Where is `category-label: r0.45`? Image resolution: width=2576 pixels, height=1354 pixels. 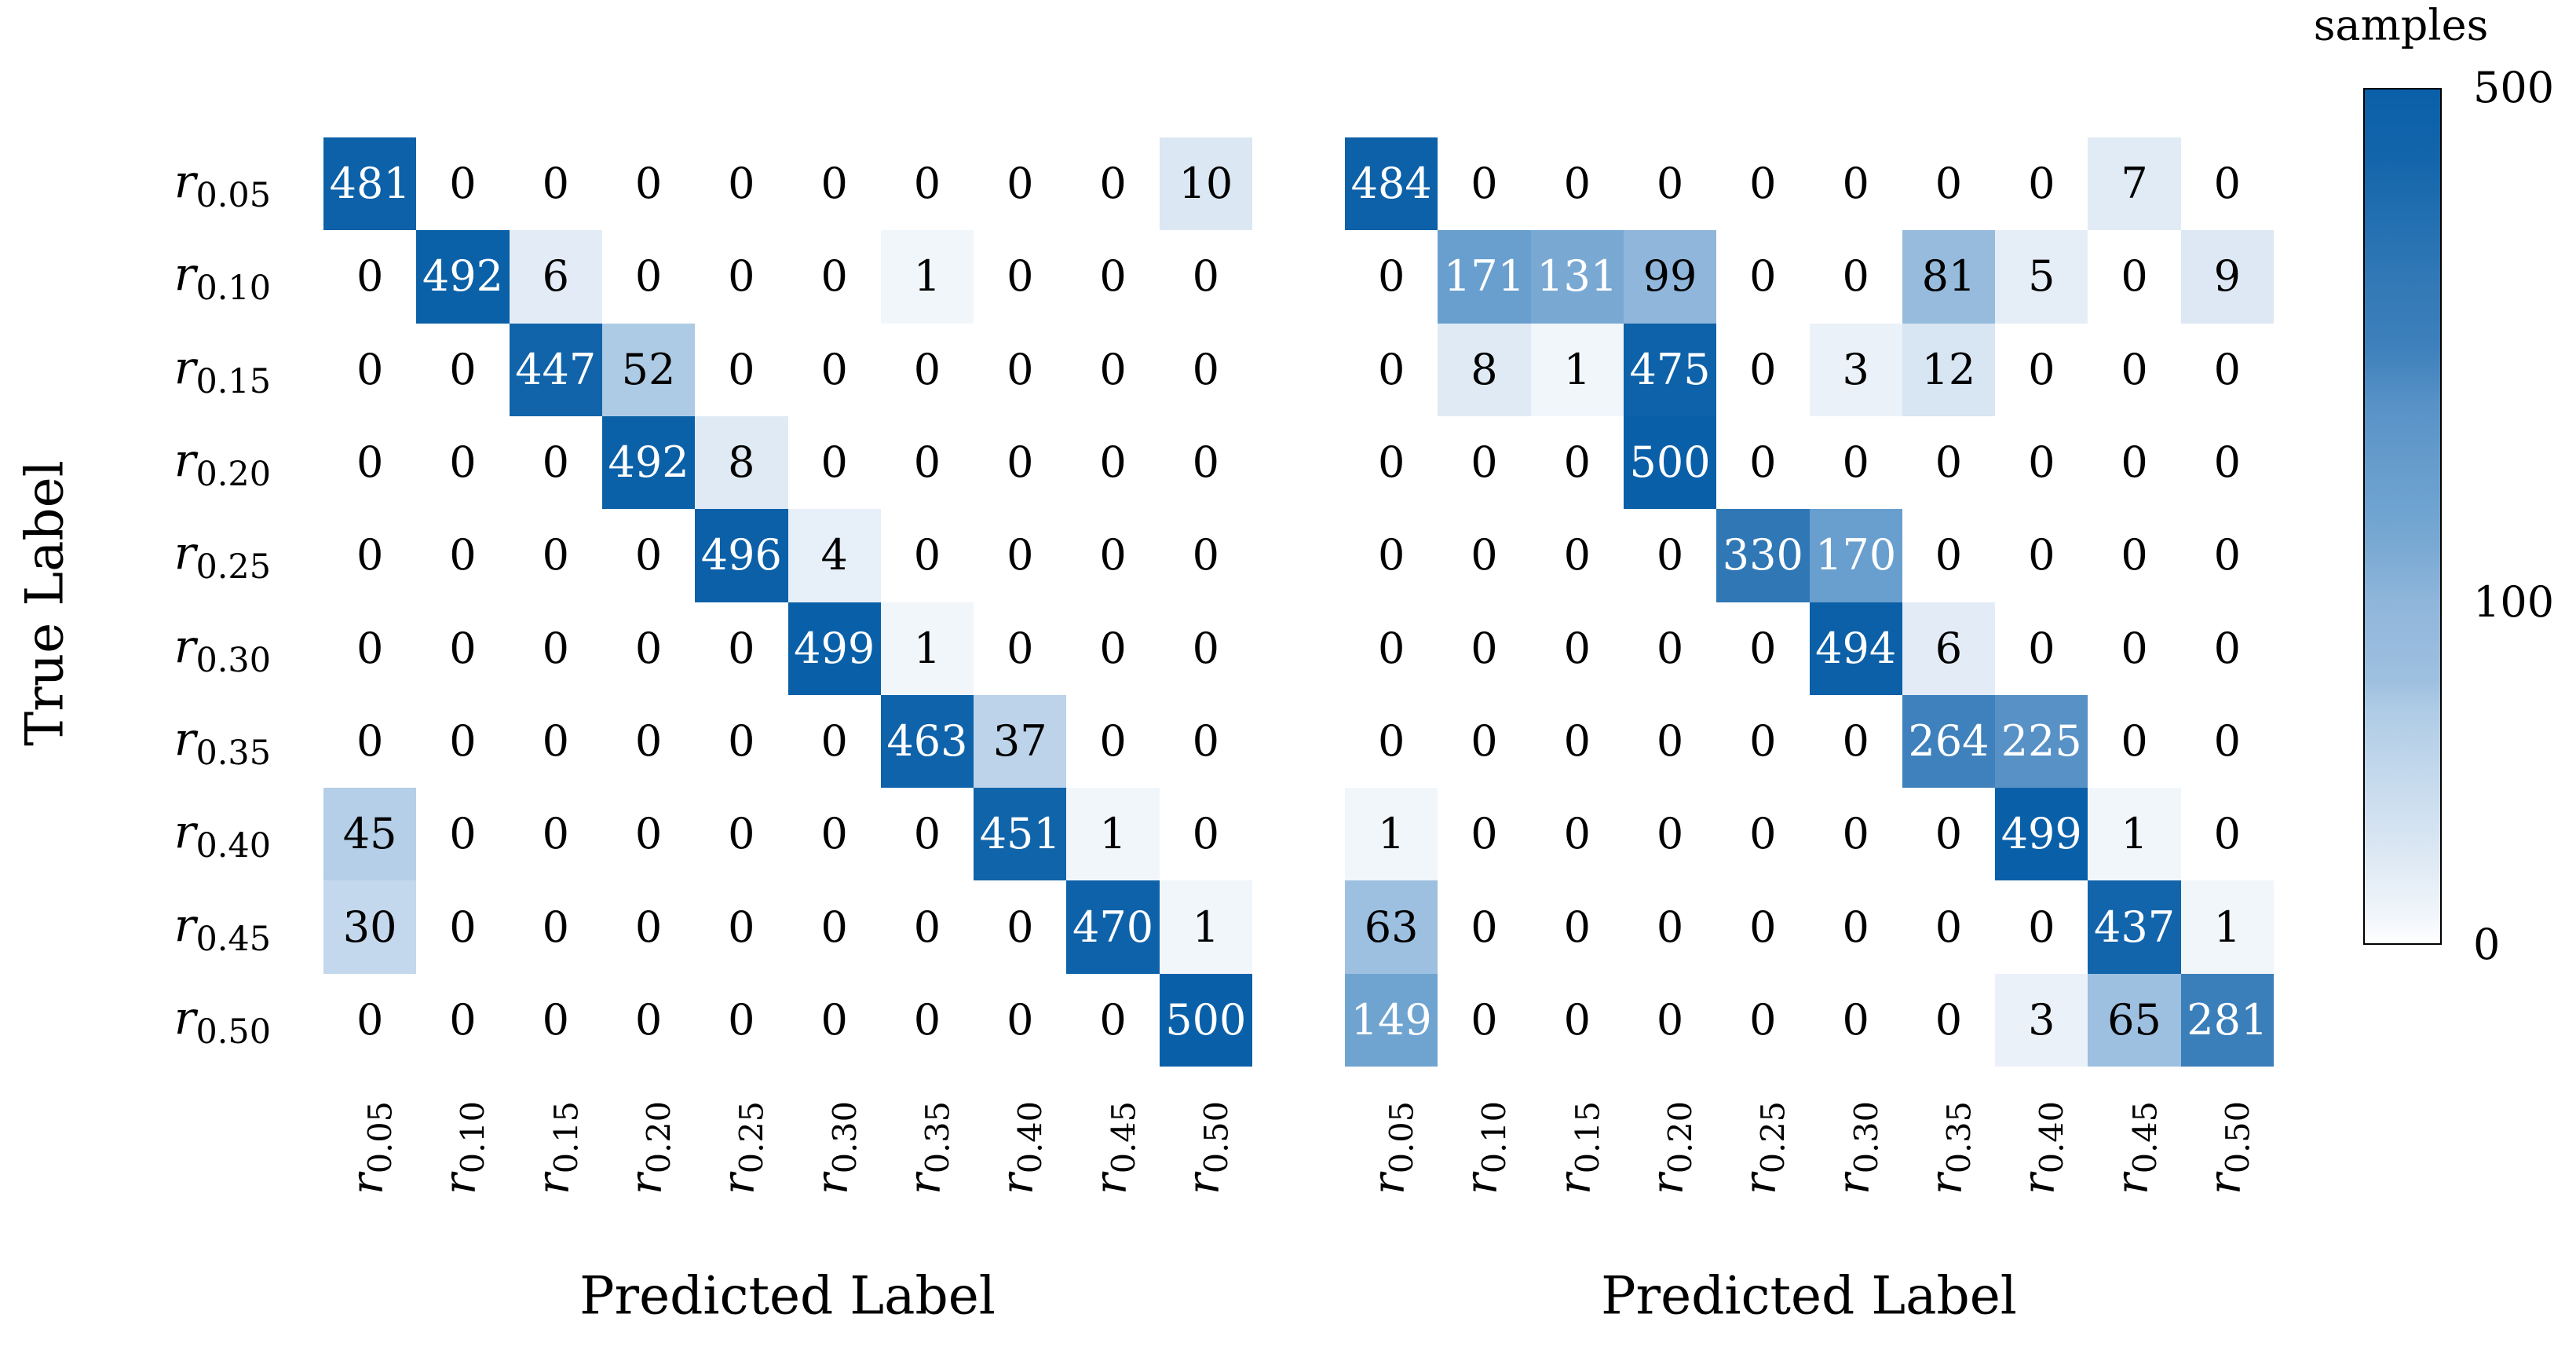
category-label: r0.45 is located at coordinates (2135, 1148).